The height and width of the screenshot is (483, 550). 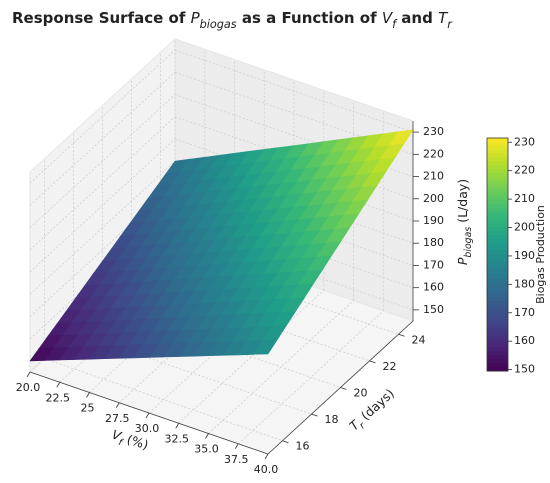 I want to click on x-tick-label: 32.5, so click(x=177, y=438).